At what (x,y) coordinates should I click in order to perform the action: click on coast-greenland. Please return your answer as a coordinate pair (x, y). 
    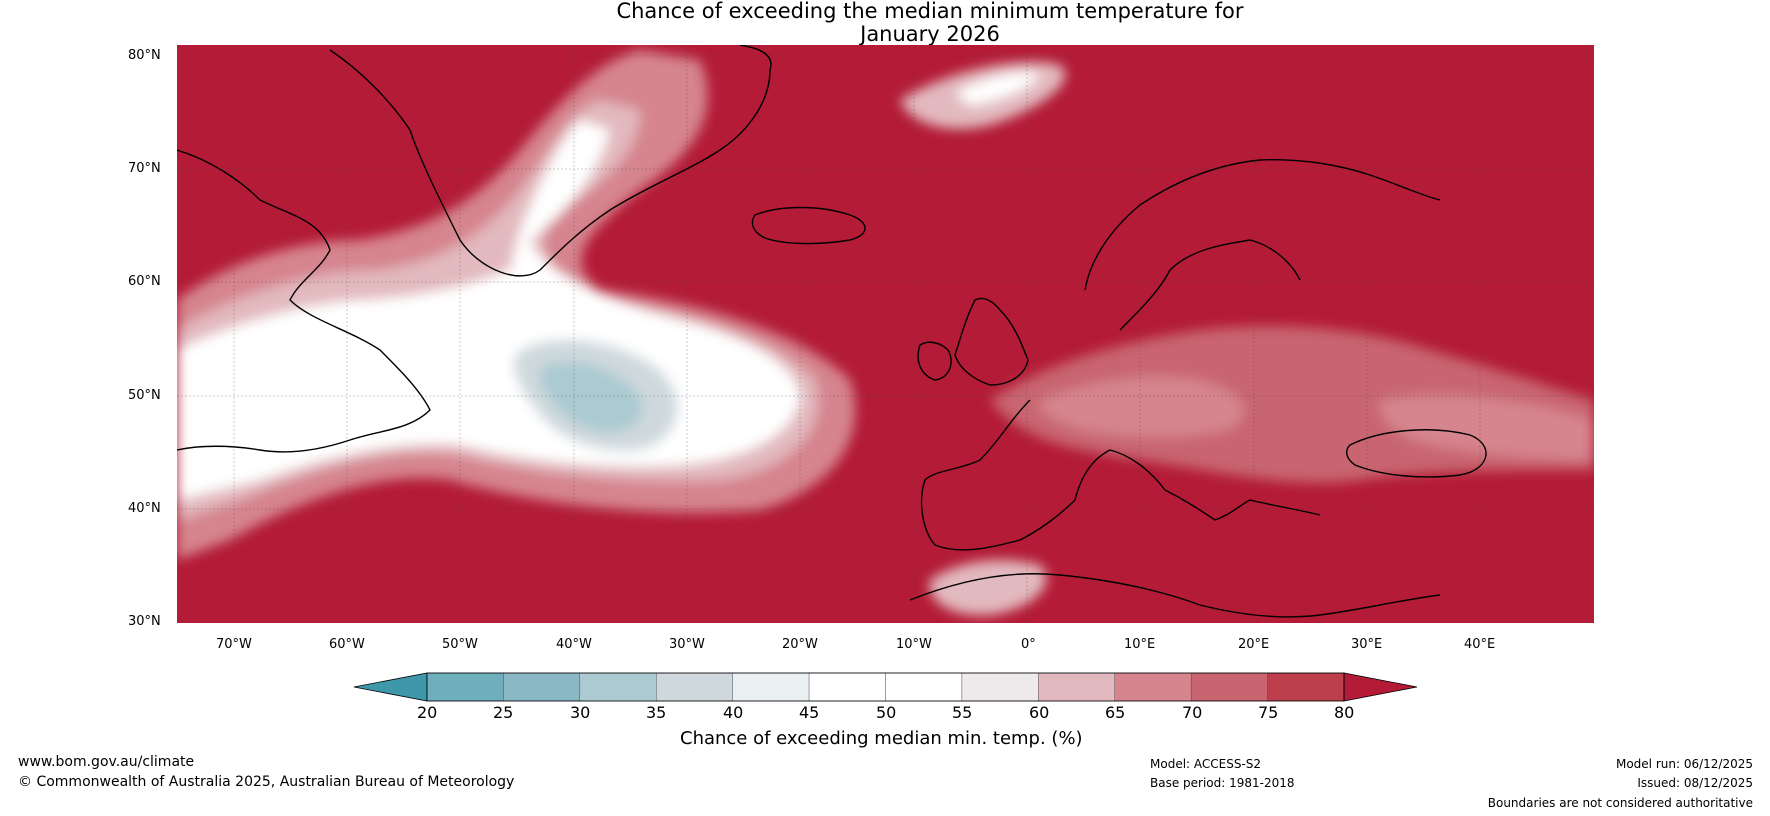
    Looking at the image, I should click on (550, 161).